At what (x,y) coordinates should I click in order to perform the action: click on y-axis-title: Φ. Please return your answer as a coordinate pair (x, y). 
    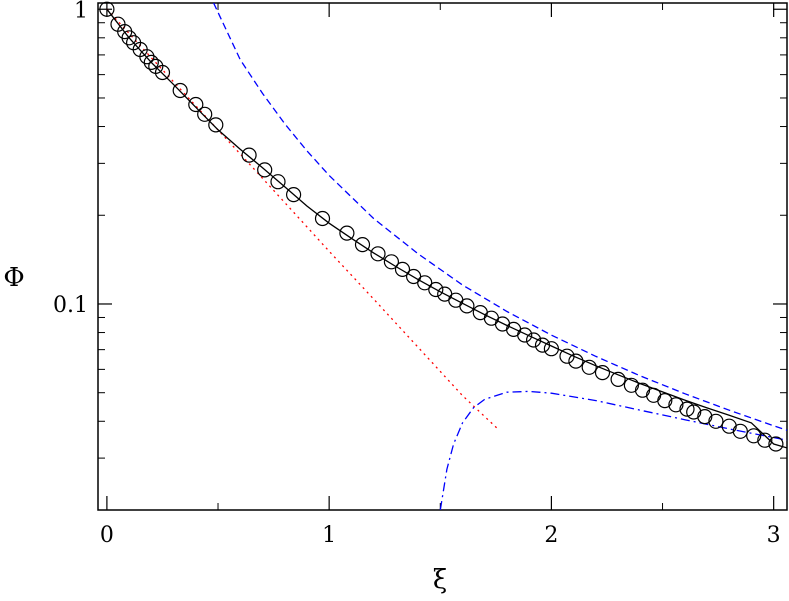
    Looking at the image, I should click on (13, 278).